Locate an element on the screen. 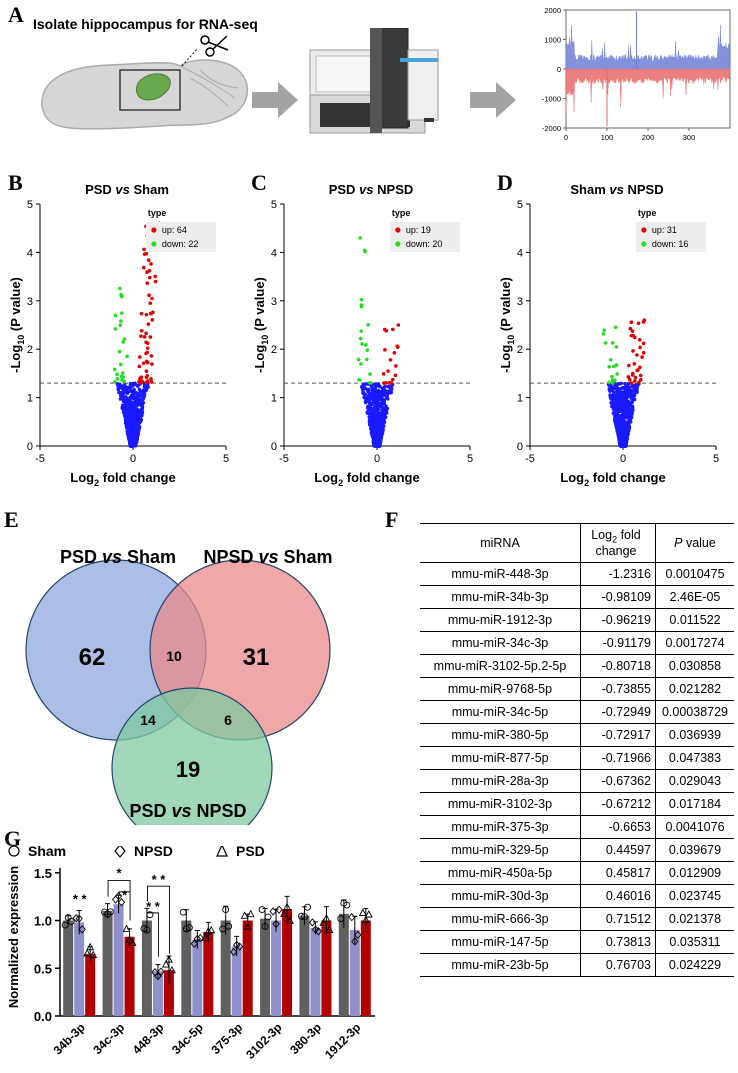 The height and width of the screenshot is (1073, 738). cell-log2fc: 0.46016 is located at coordinates (618, 896).